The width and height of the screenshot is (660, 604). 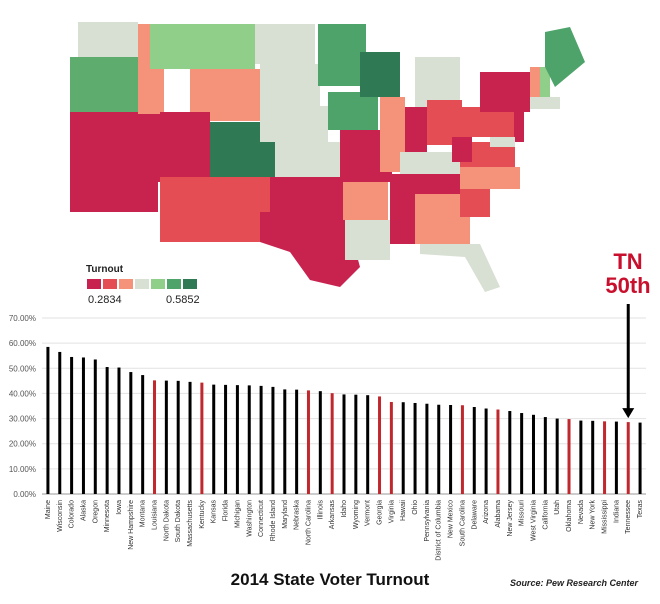 What do you see at coordinates (545, 515) in the screenshot?
I see `x-tick-label: California` at bounding box center [545, 515].